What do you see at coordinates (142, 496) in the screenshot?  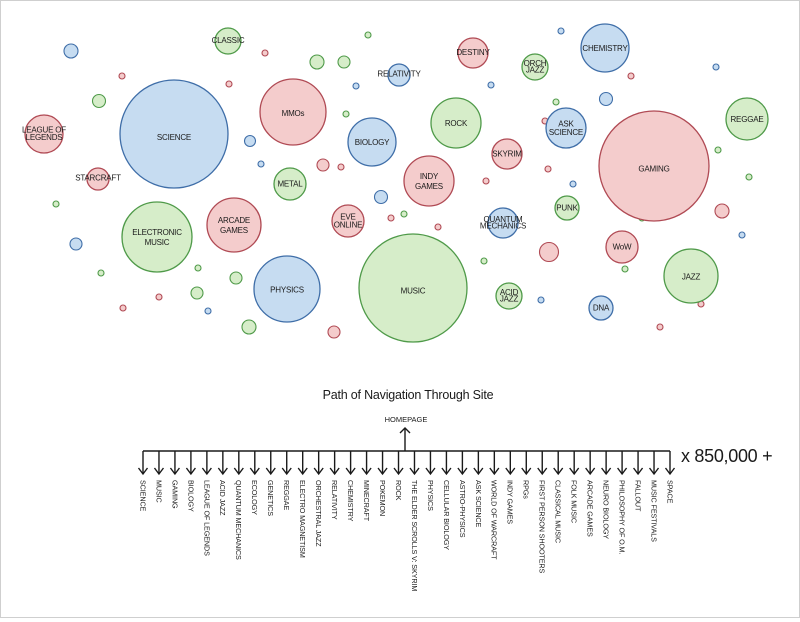 I see `branch-label-science: SCIENCE` at bounding box center [142, 496].